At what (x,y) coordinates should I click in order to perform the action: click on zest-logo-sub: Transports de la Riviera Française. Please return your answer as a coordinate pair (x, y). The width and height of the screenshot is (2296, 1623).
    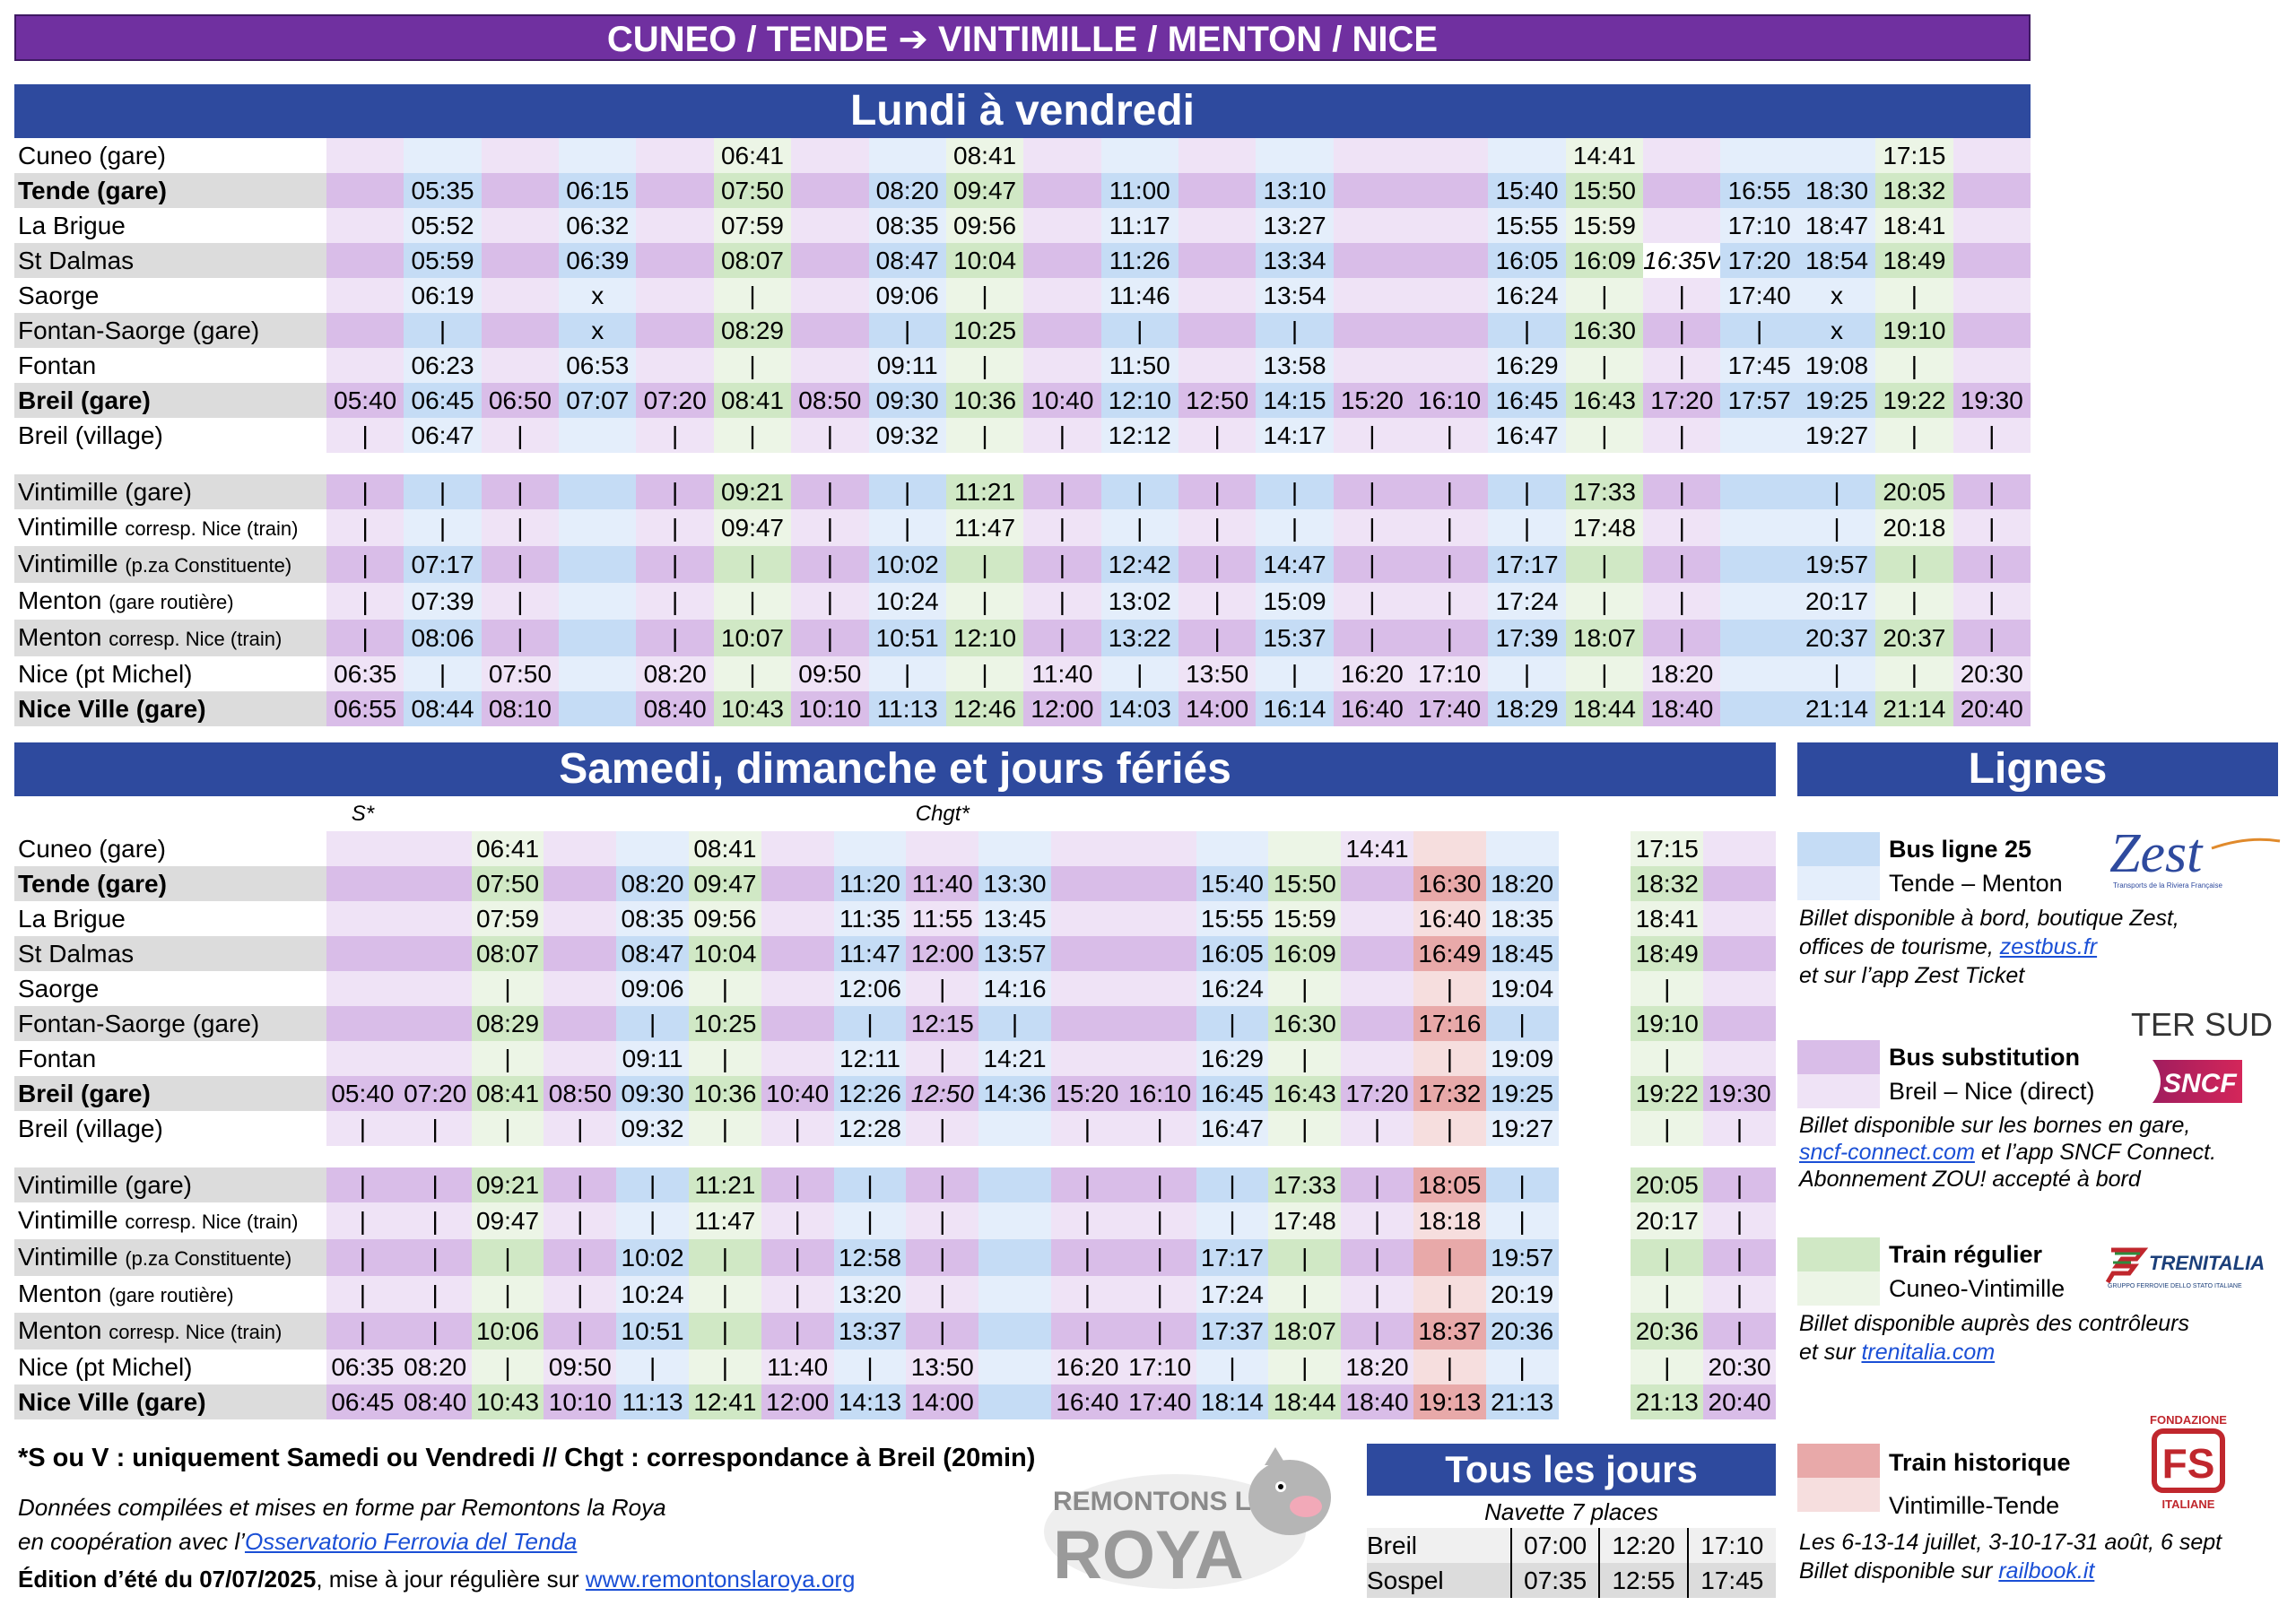
    Looking at the image, I should click on (2168, 885).